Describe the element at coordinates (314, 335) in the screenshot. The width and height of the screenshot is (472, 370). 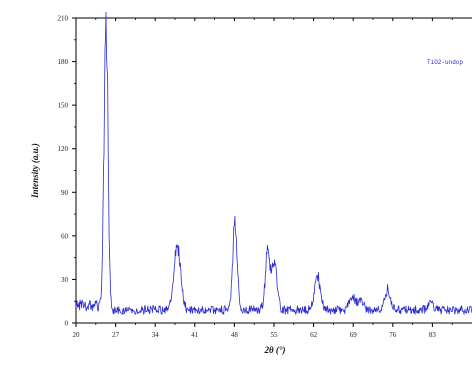
I see `x-tick-label: 62` at that location.